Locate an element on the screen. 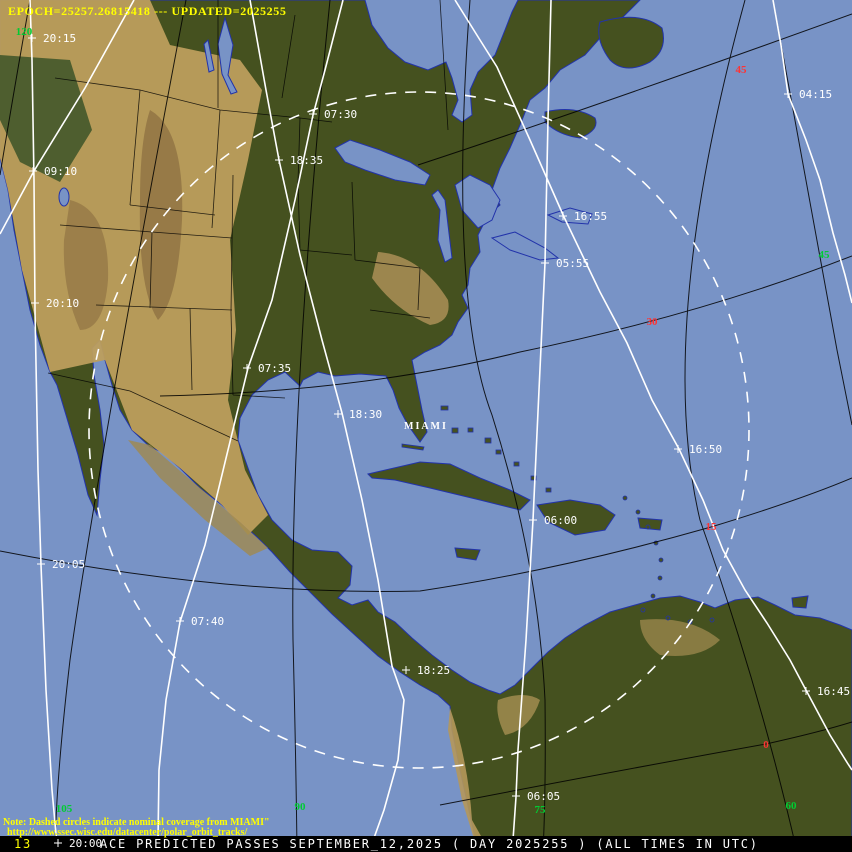  great-salt-lake is located at coordinates (64, 197).